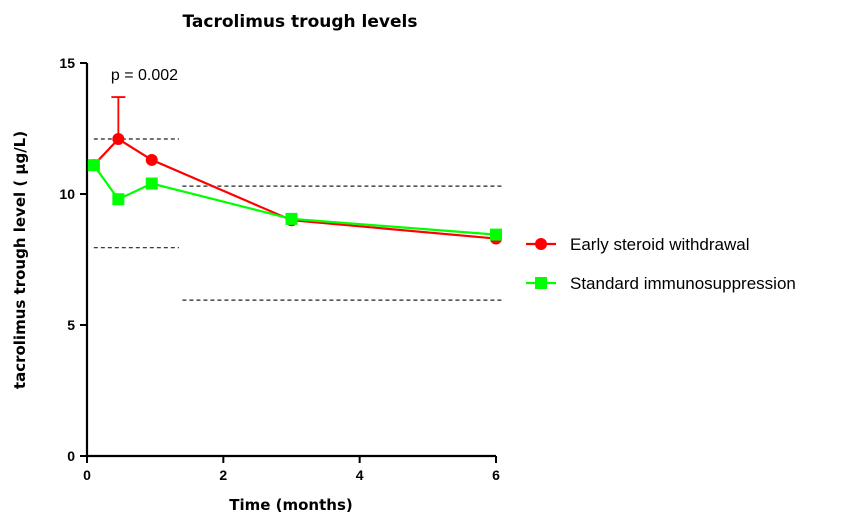 The image size is (857, 521). I want to click on legend-item-0: Early steroid withdrawal, so click(638, 244).